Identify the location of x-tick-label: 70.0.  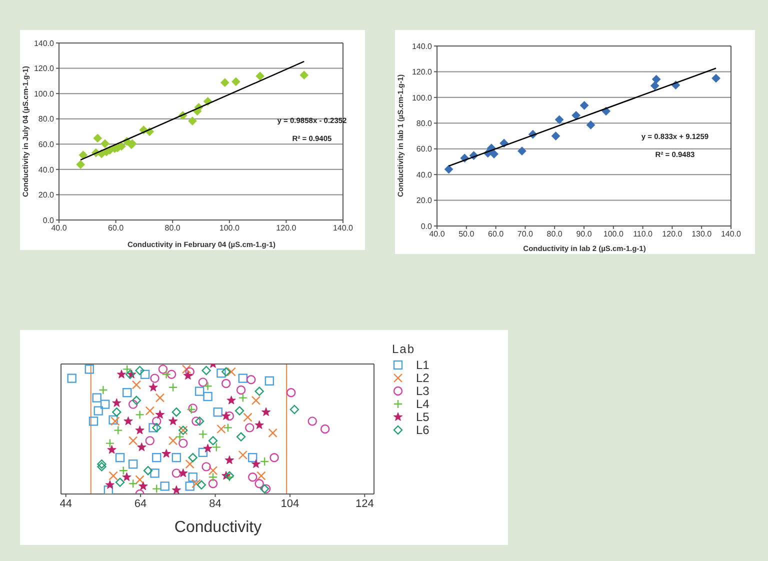
(525, 234).